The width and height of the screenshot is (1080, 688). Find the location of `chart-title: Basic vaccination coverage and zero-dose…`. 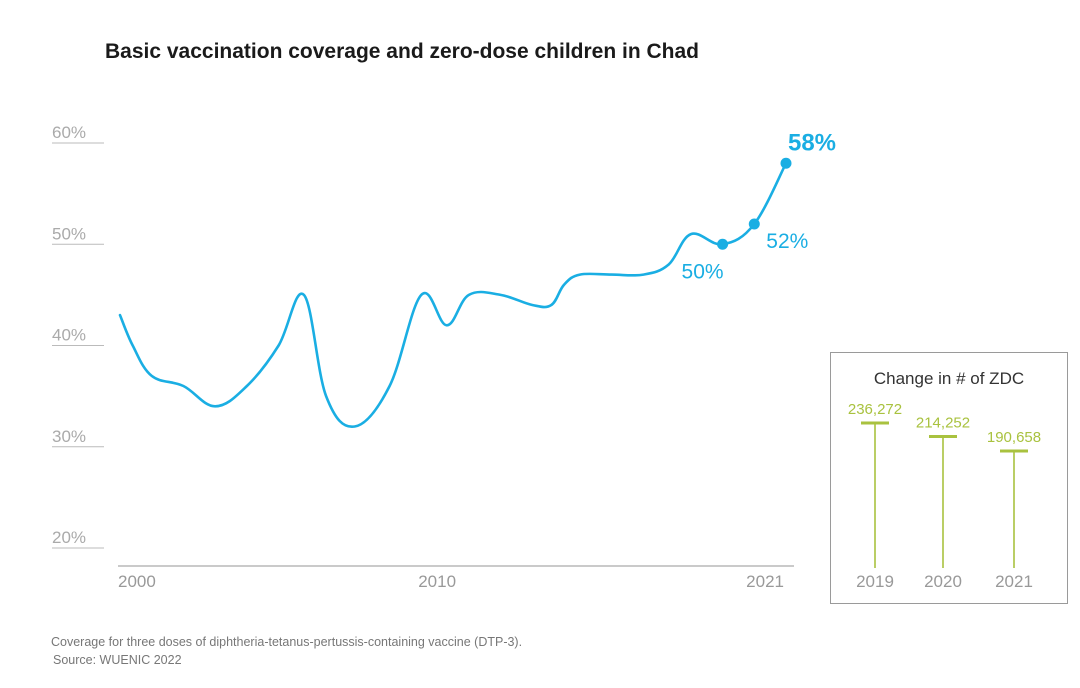

chart-title: Basic vaccination coverage and zero-dose… is located at coordinates (402, 51).